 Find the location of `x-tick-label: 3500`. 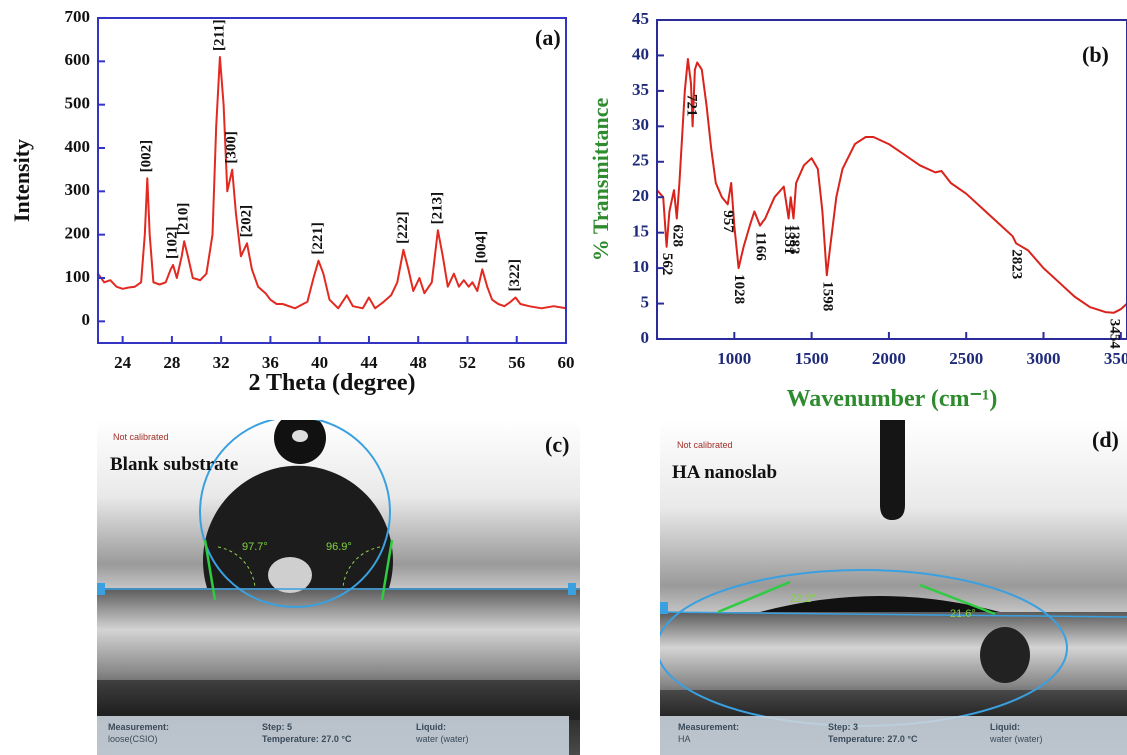

x-tick-label: 3500 is located at coordinates (1115, 358).